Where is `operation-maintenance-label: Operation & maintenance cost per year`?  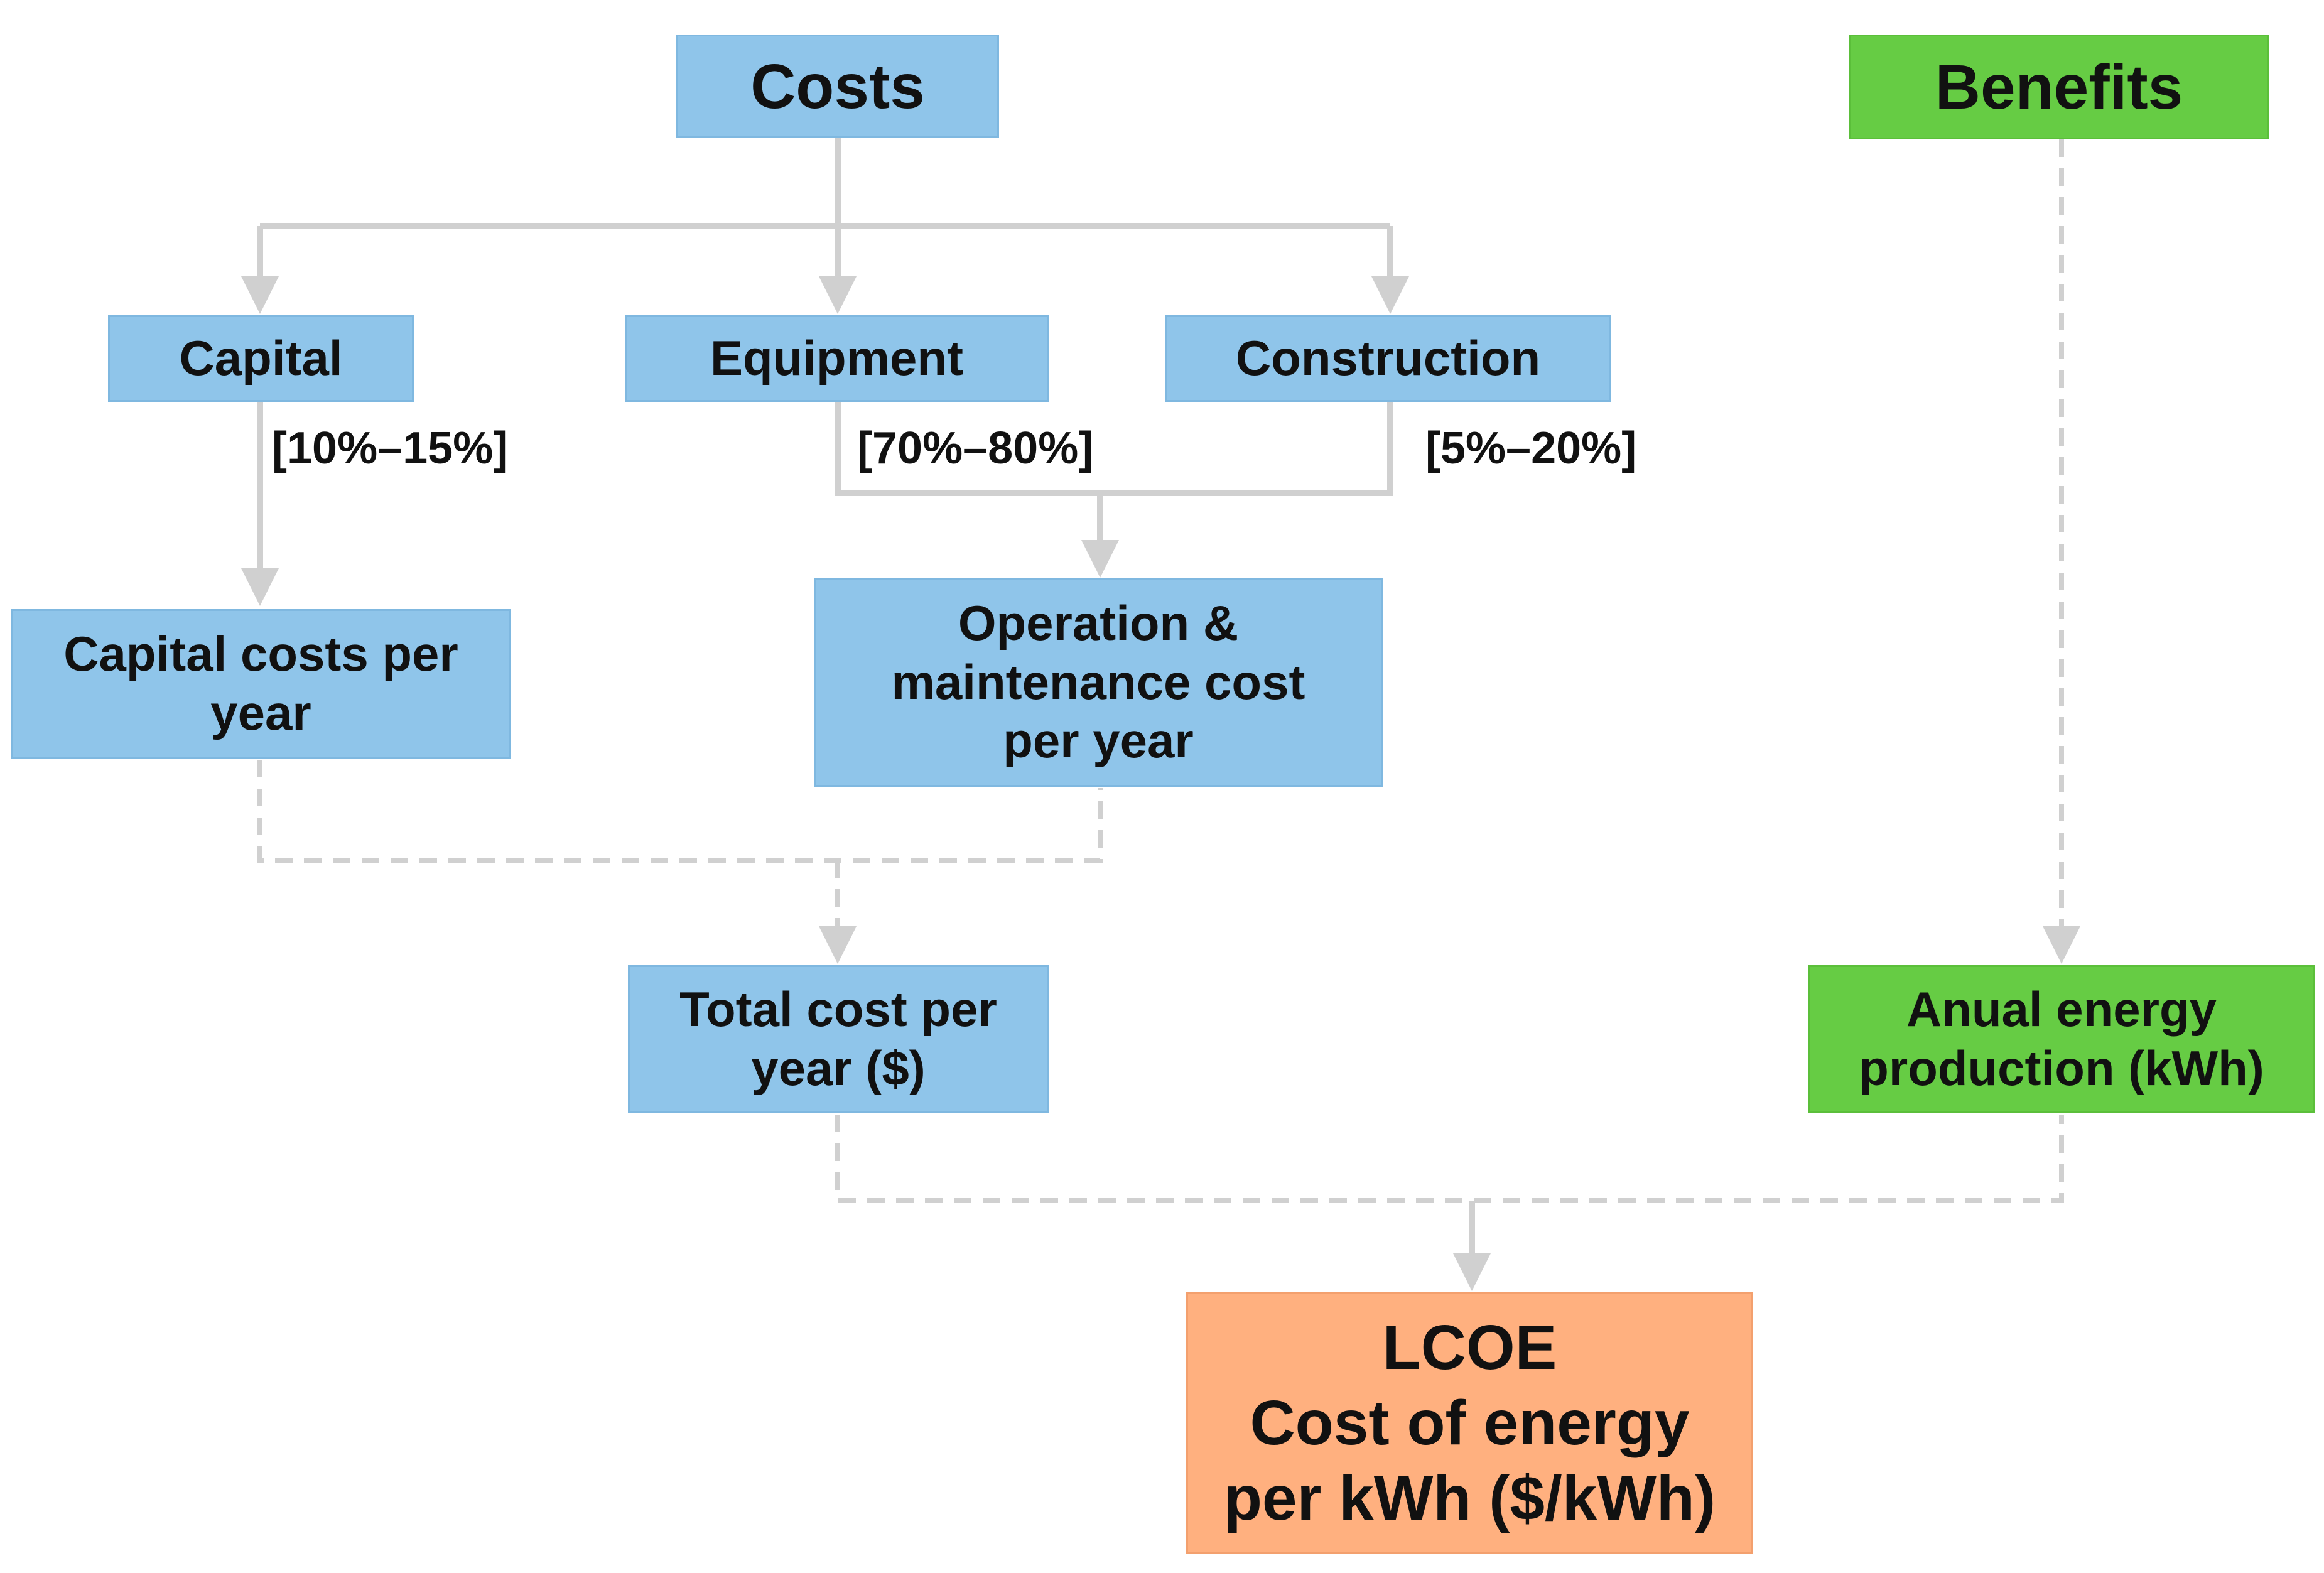 operation-maintenance-label: Operation & maintenance cost per year is located at coordinates (1098, 682).